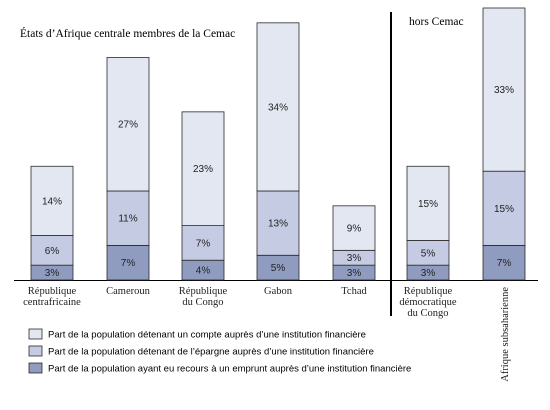  I want to click on data-label: 27%, so click(128, 125).